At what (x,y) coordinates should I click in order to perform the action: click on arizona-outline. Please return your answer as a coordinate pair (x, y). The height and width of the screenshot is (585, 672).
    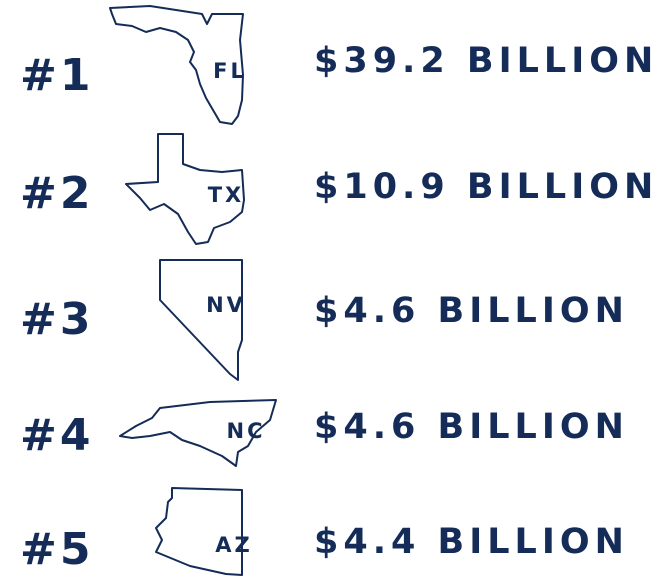
    Looking at the image, I should click on (199, 531).